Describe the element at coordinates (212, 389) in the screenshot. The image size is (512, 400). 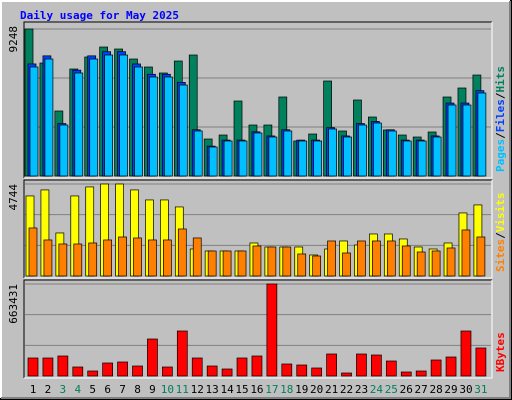
I see `x-tick-label: 13` at that location.